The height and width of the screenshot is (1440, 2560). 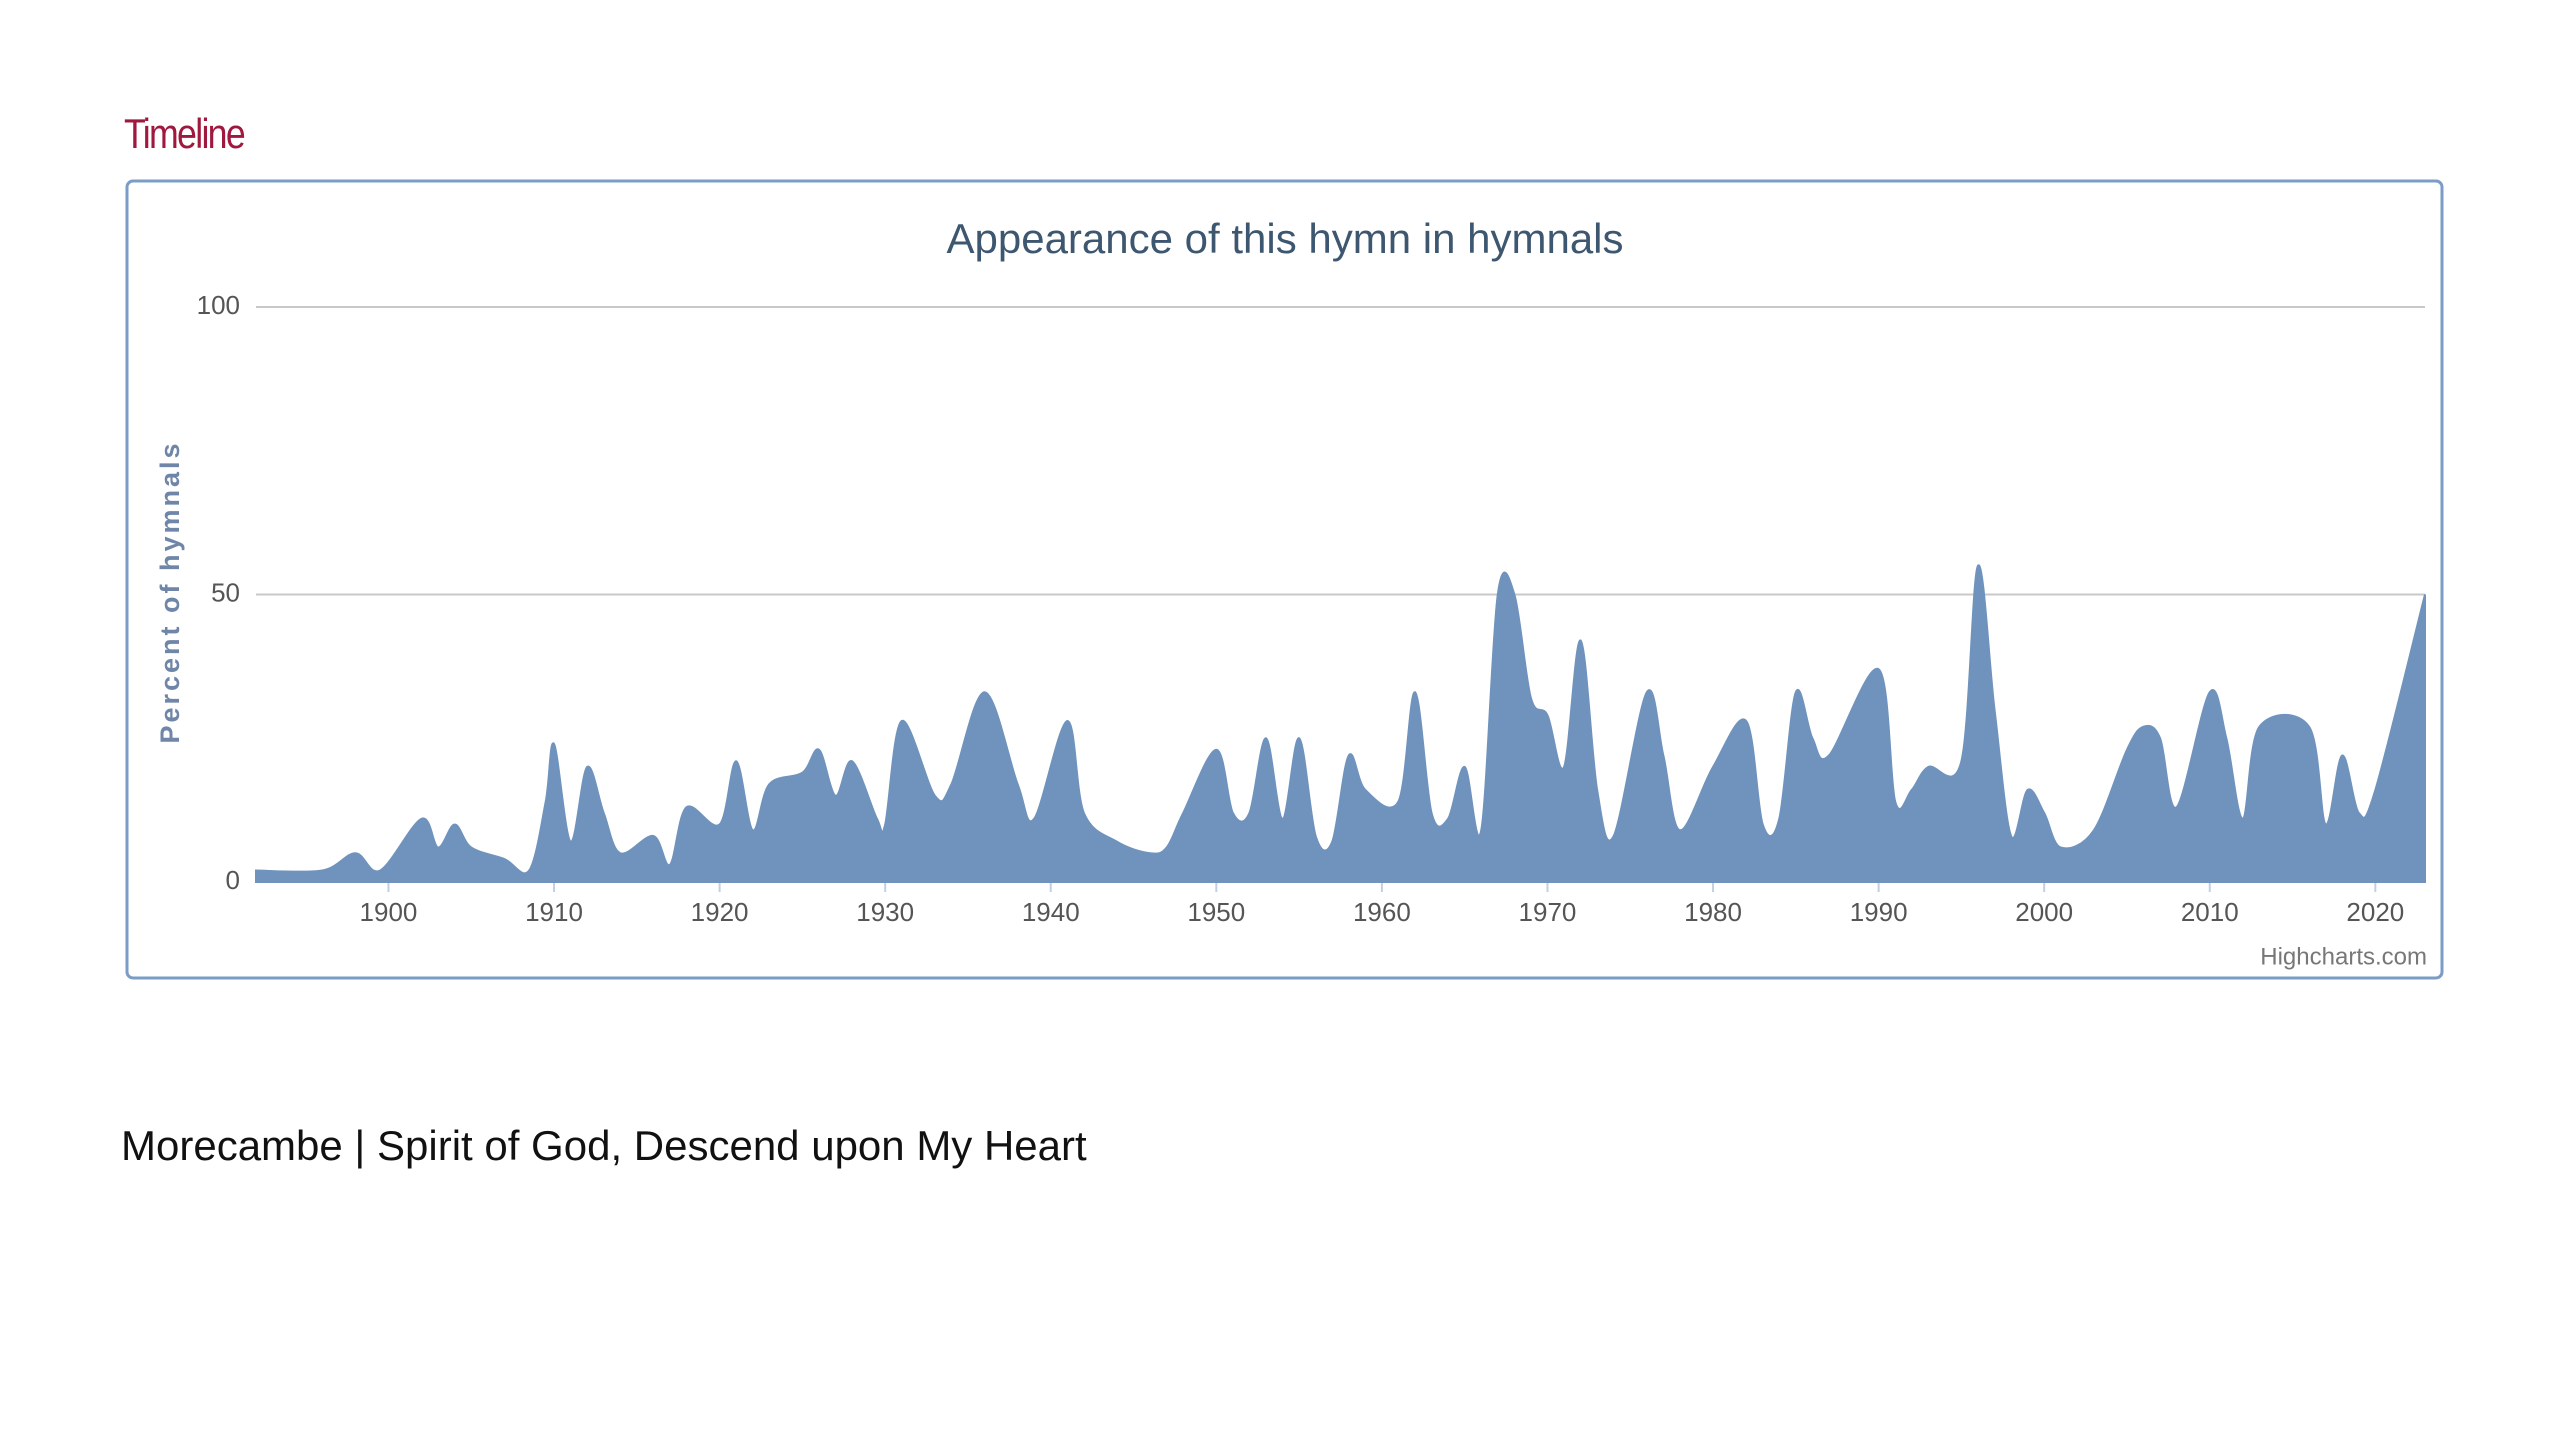 What do you see at coordinates (389, 912) in the screenshot?
I see `x-tick-label: 1900` at bounding box center [389, 912].